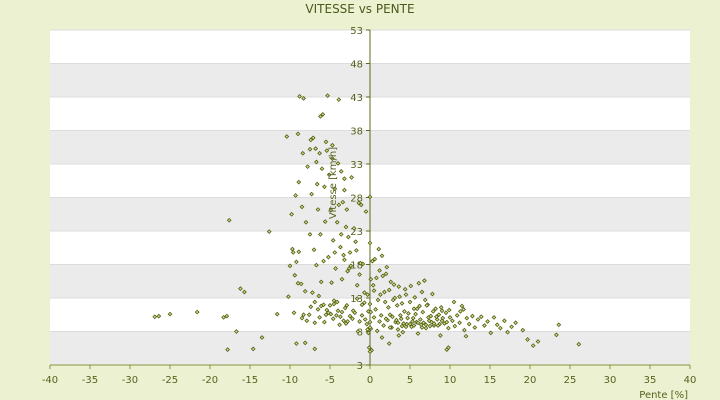 The height and width of the screenshot is (400, 720). I want to click on x-axis-label: Pente [%], so click(663, 395).